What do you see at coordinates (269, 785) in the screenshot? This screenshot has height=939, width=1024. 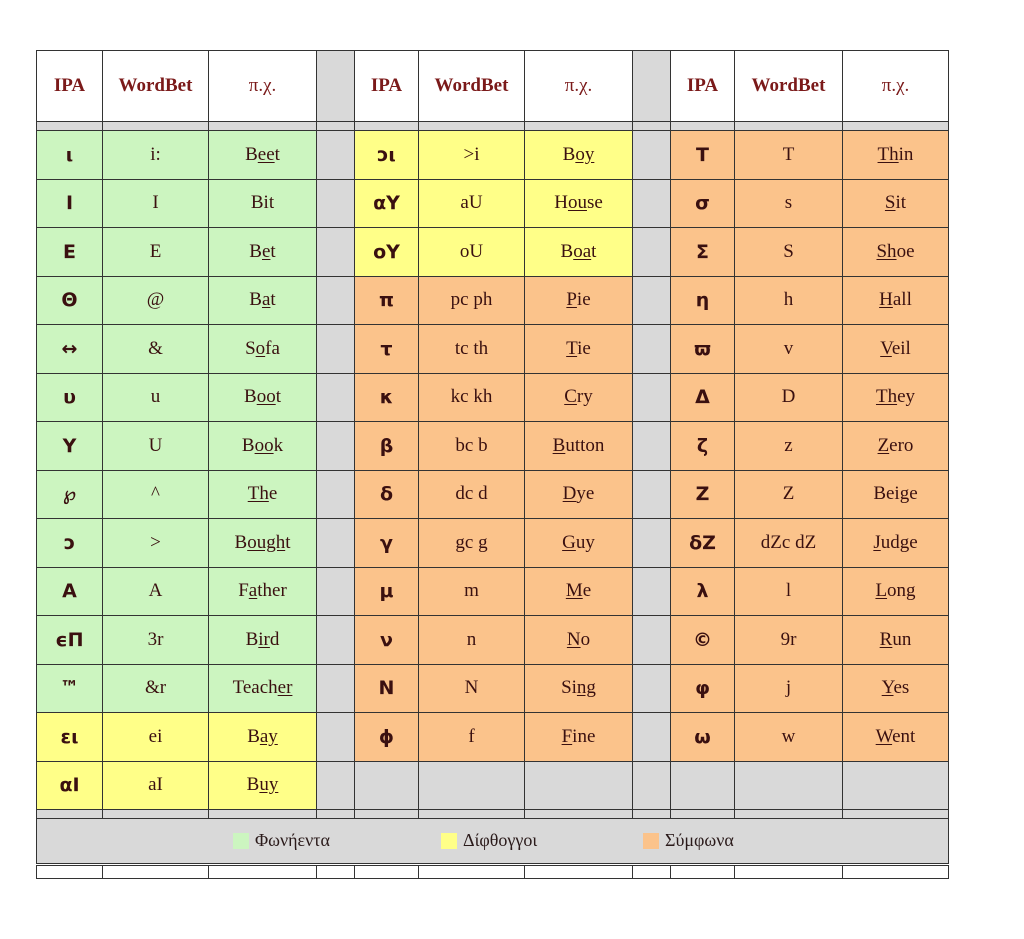 I see `example-highlight: uy` at bounding box center [269, 785].